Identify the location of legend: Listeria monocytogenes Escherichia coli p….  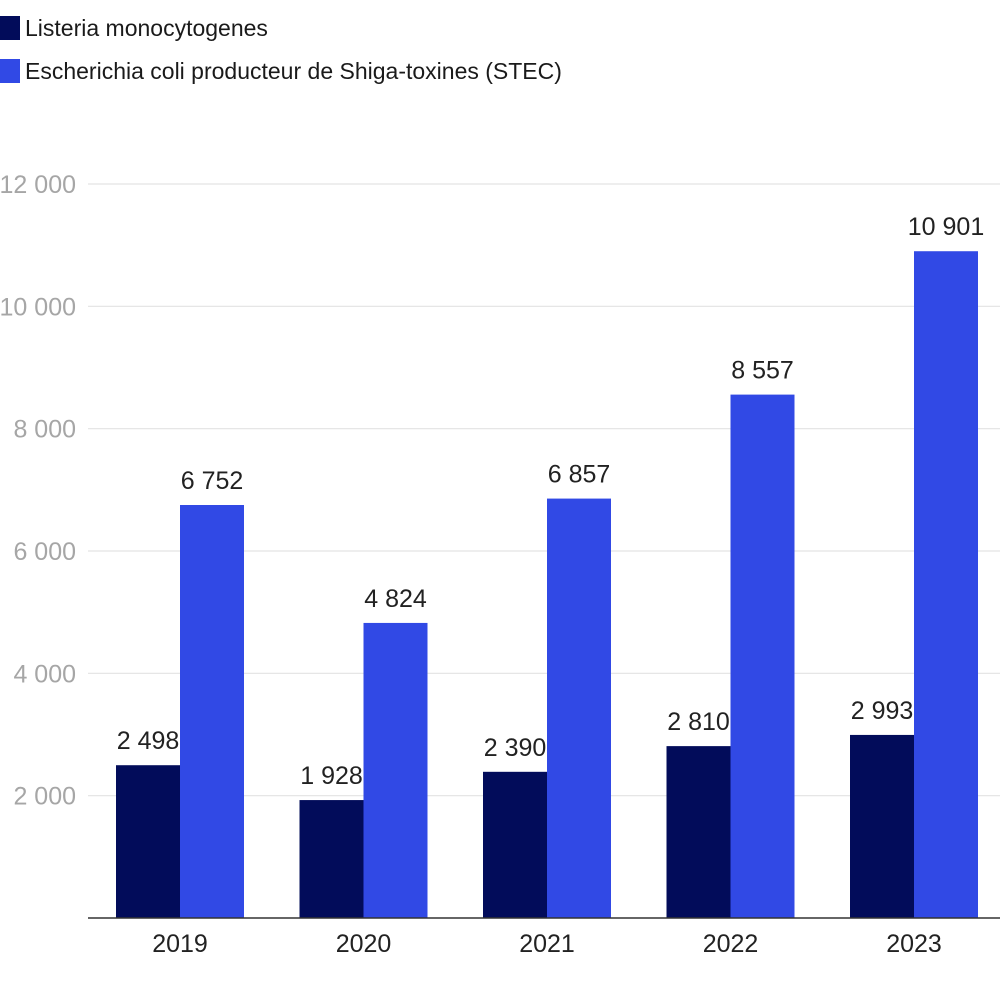
(281, 49).